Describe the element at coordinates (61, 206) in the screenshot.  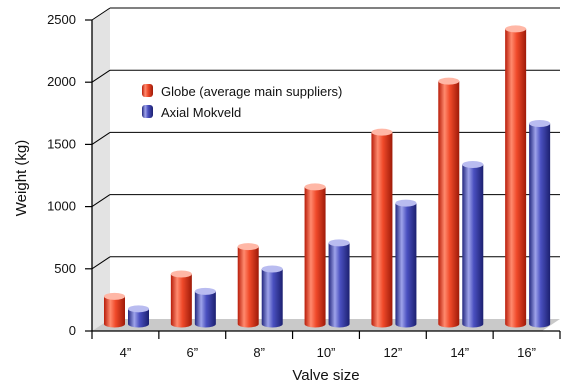
I see `y-tick-label: 1000` at that location.